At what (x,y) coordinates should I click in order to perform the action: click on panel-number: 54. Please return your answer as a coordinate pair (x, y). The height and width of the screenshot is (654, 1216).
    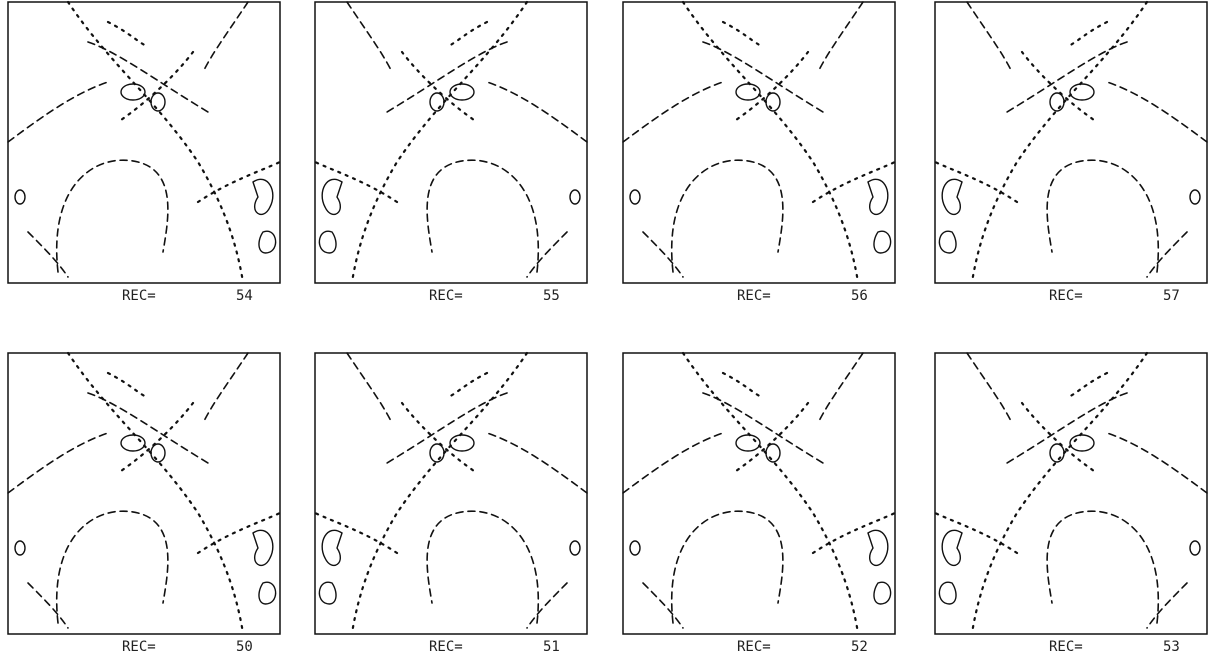
    Looking at the image, I should click on (244, 296).